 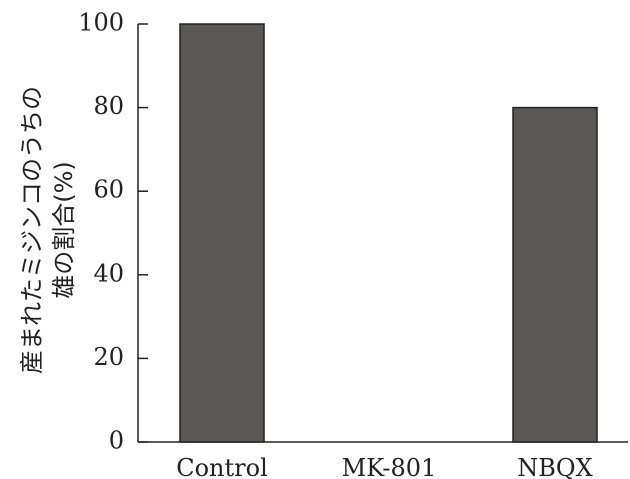 I want to click on bar-control, so click(x=222, y=233).